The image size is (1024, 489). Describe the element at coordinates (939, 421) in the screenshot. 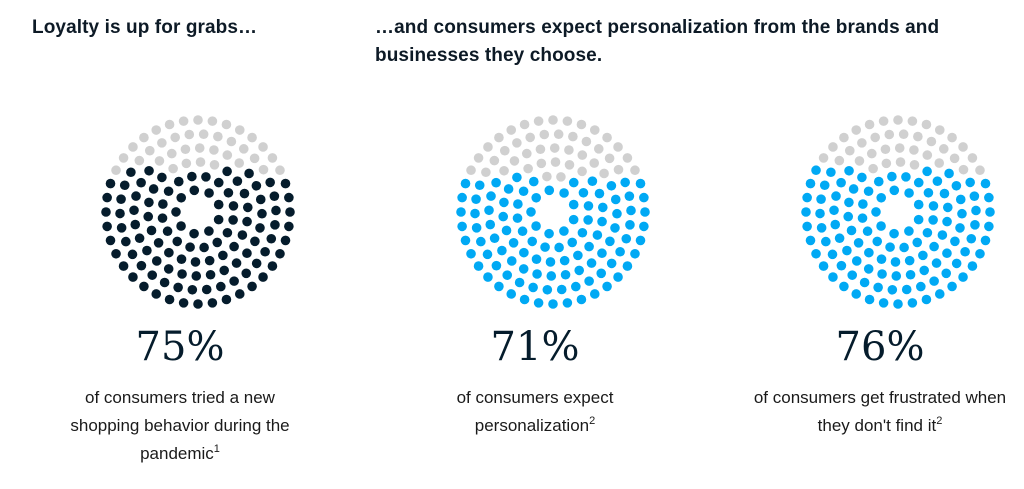

I see `footnote-marker: 2` at that location.